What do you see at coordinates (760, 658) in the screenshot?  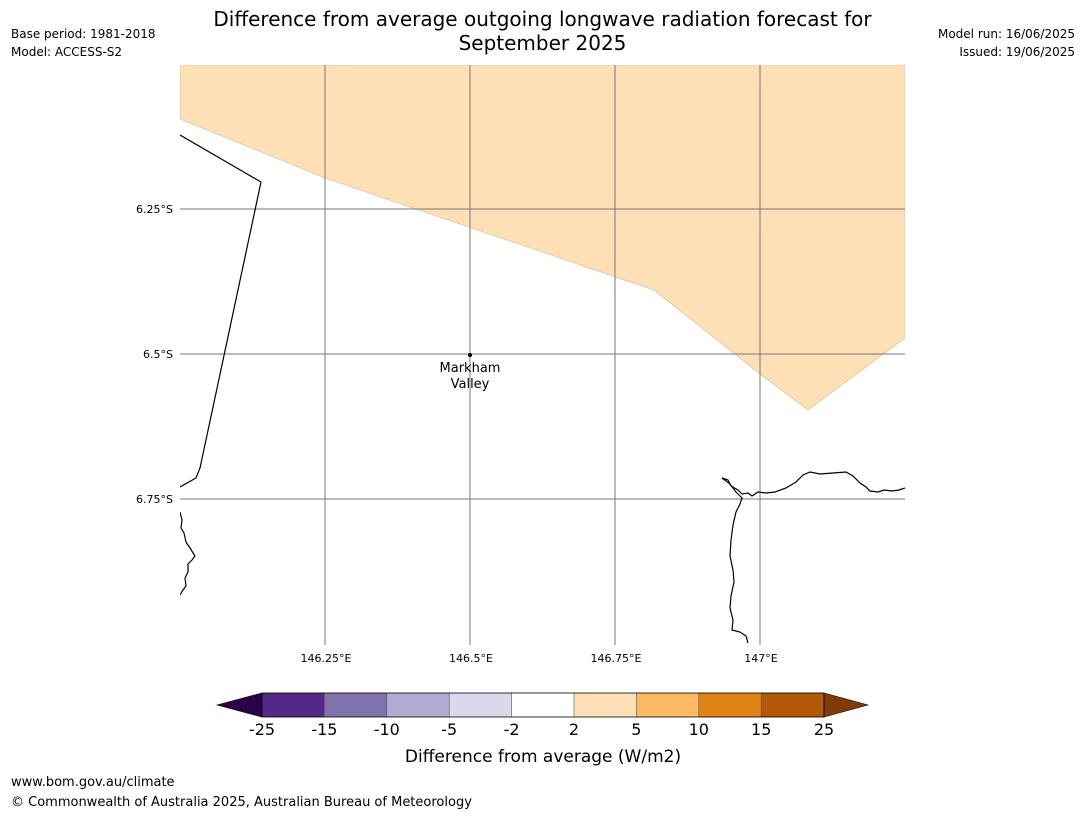 I see `lon-tick-147: 147°E` at bounding box center [760, 658].